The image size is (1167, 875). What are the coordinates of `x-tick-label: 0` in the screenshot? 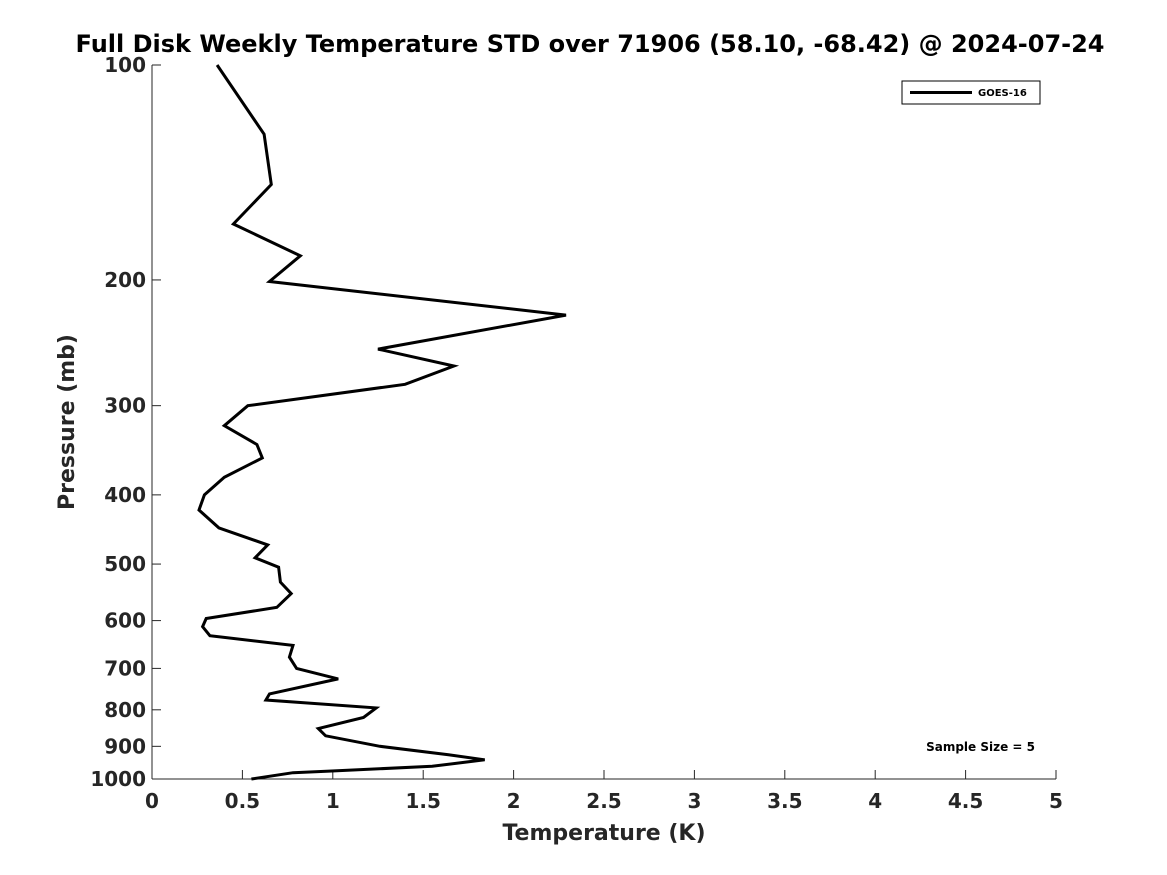 It's located at (152, 801).